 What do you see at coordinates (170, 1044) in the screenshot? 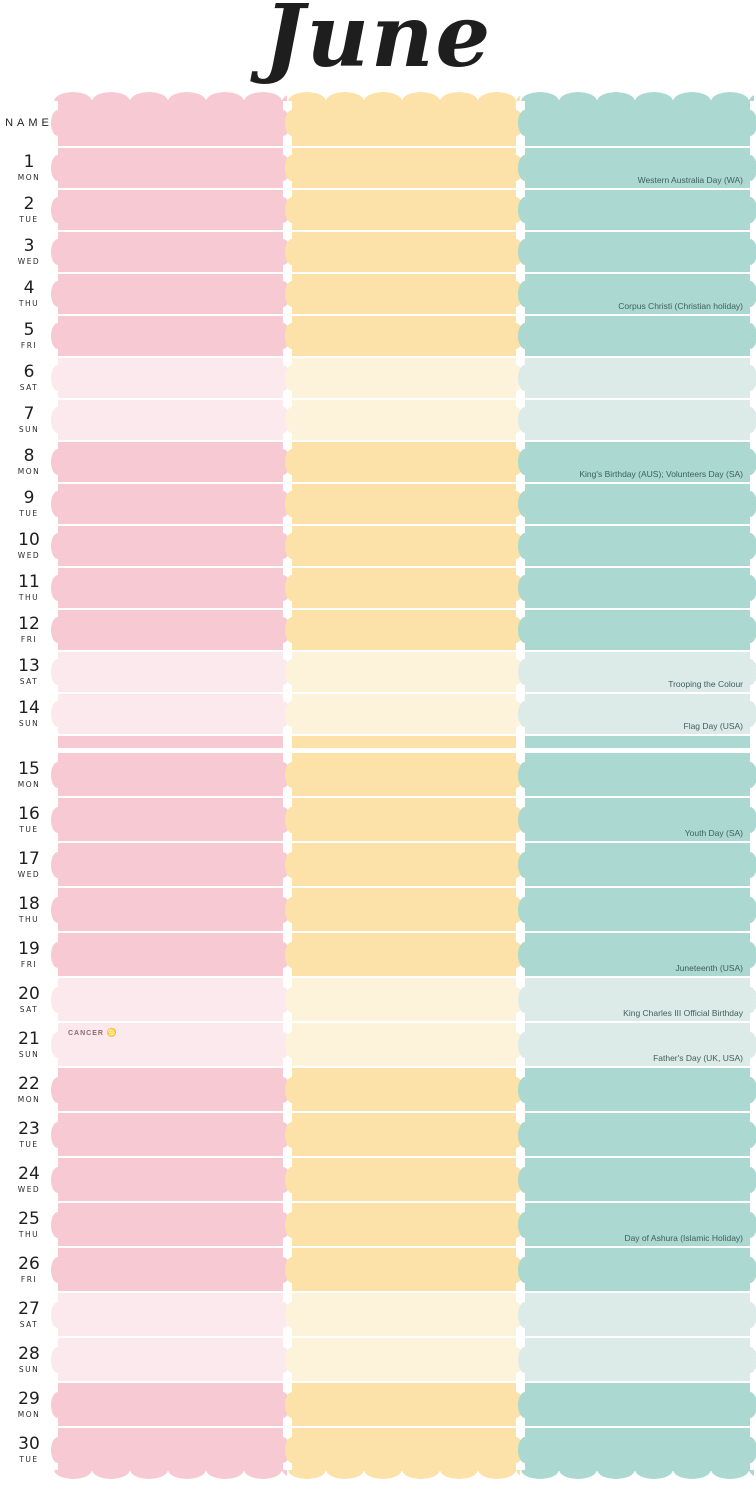
I see `day-cell-pink-21: CANCER ♋` at bounding box center [170, 1044].